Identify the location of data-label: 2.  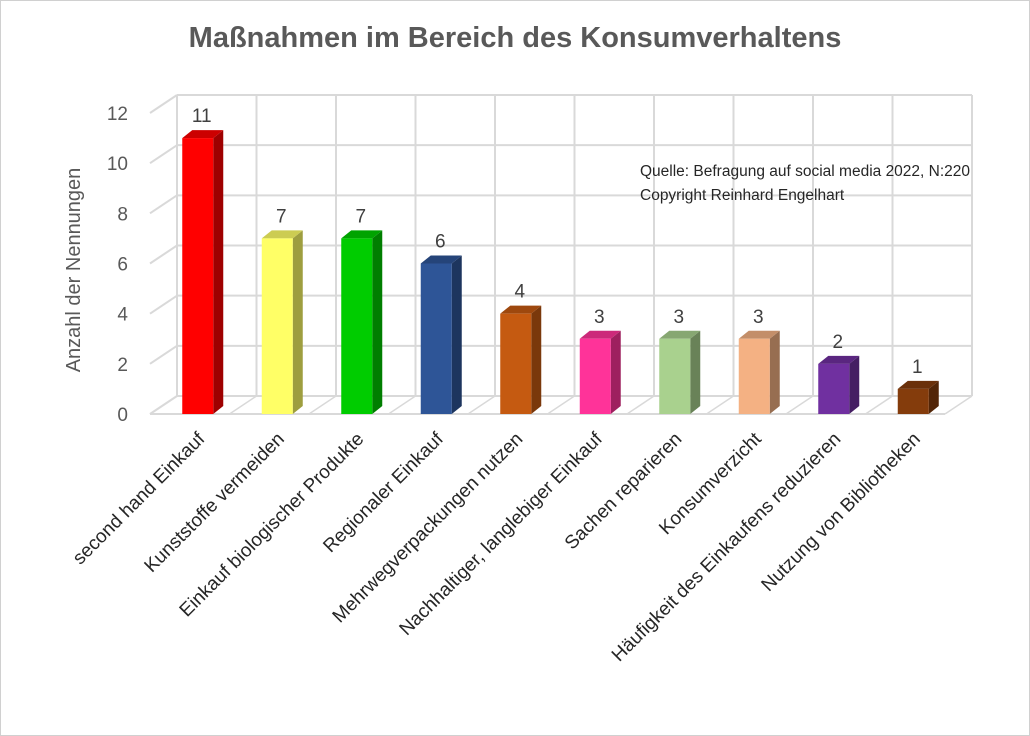
(837, 342).